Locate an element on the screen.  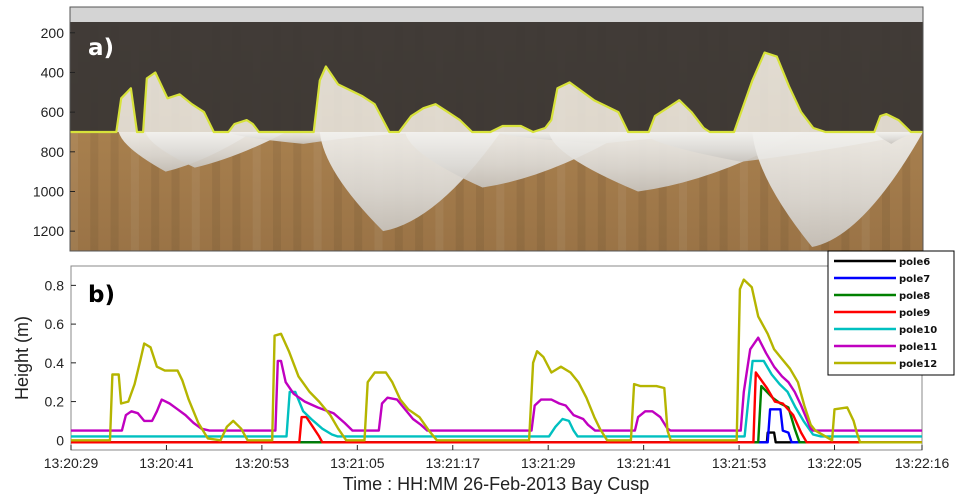
x-tick-label: 13:20:29 is located at coordinates (71, 463).